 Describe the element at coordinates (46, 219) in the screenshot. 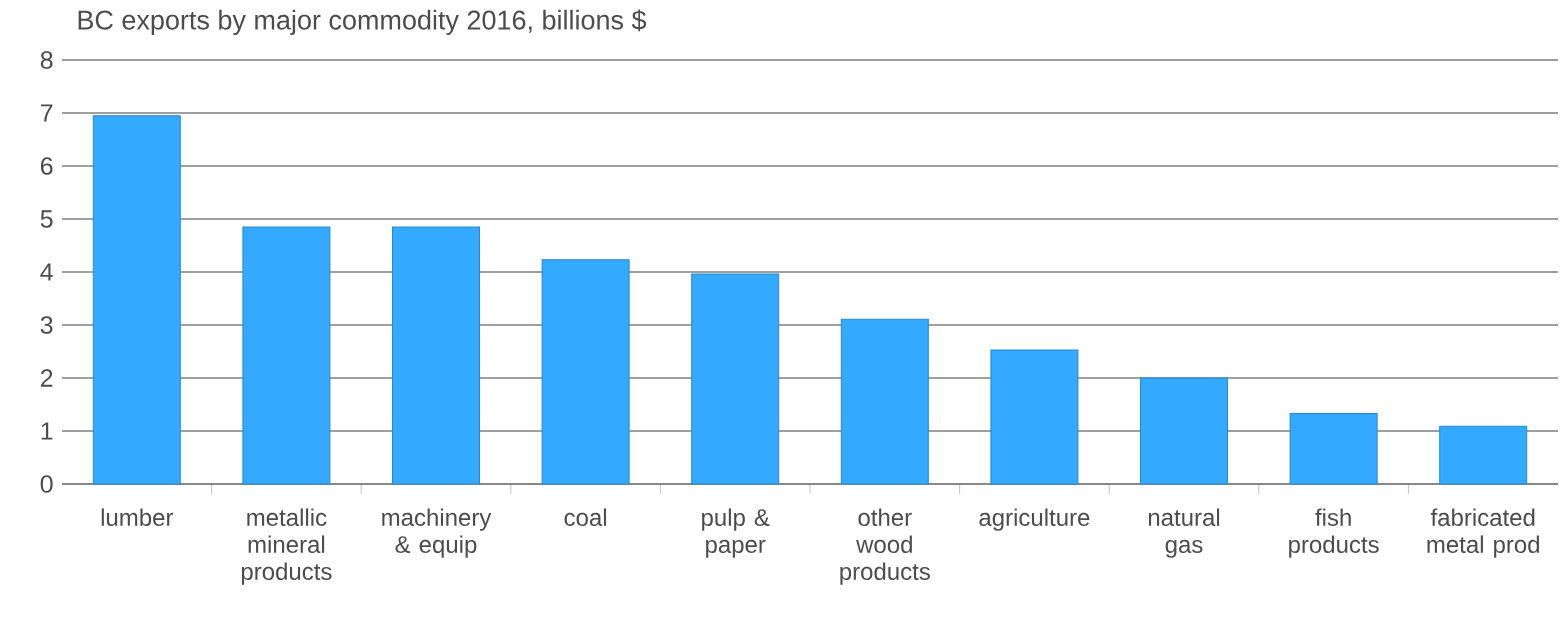

I see `y-tick-label: 5` at that location.